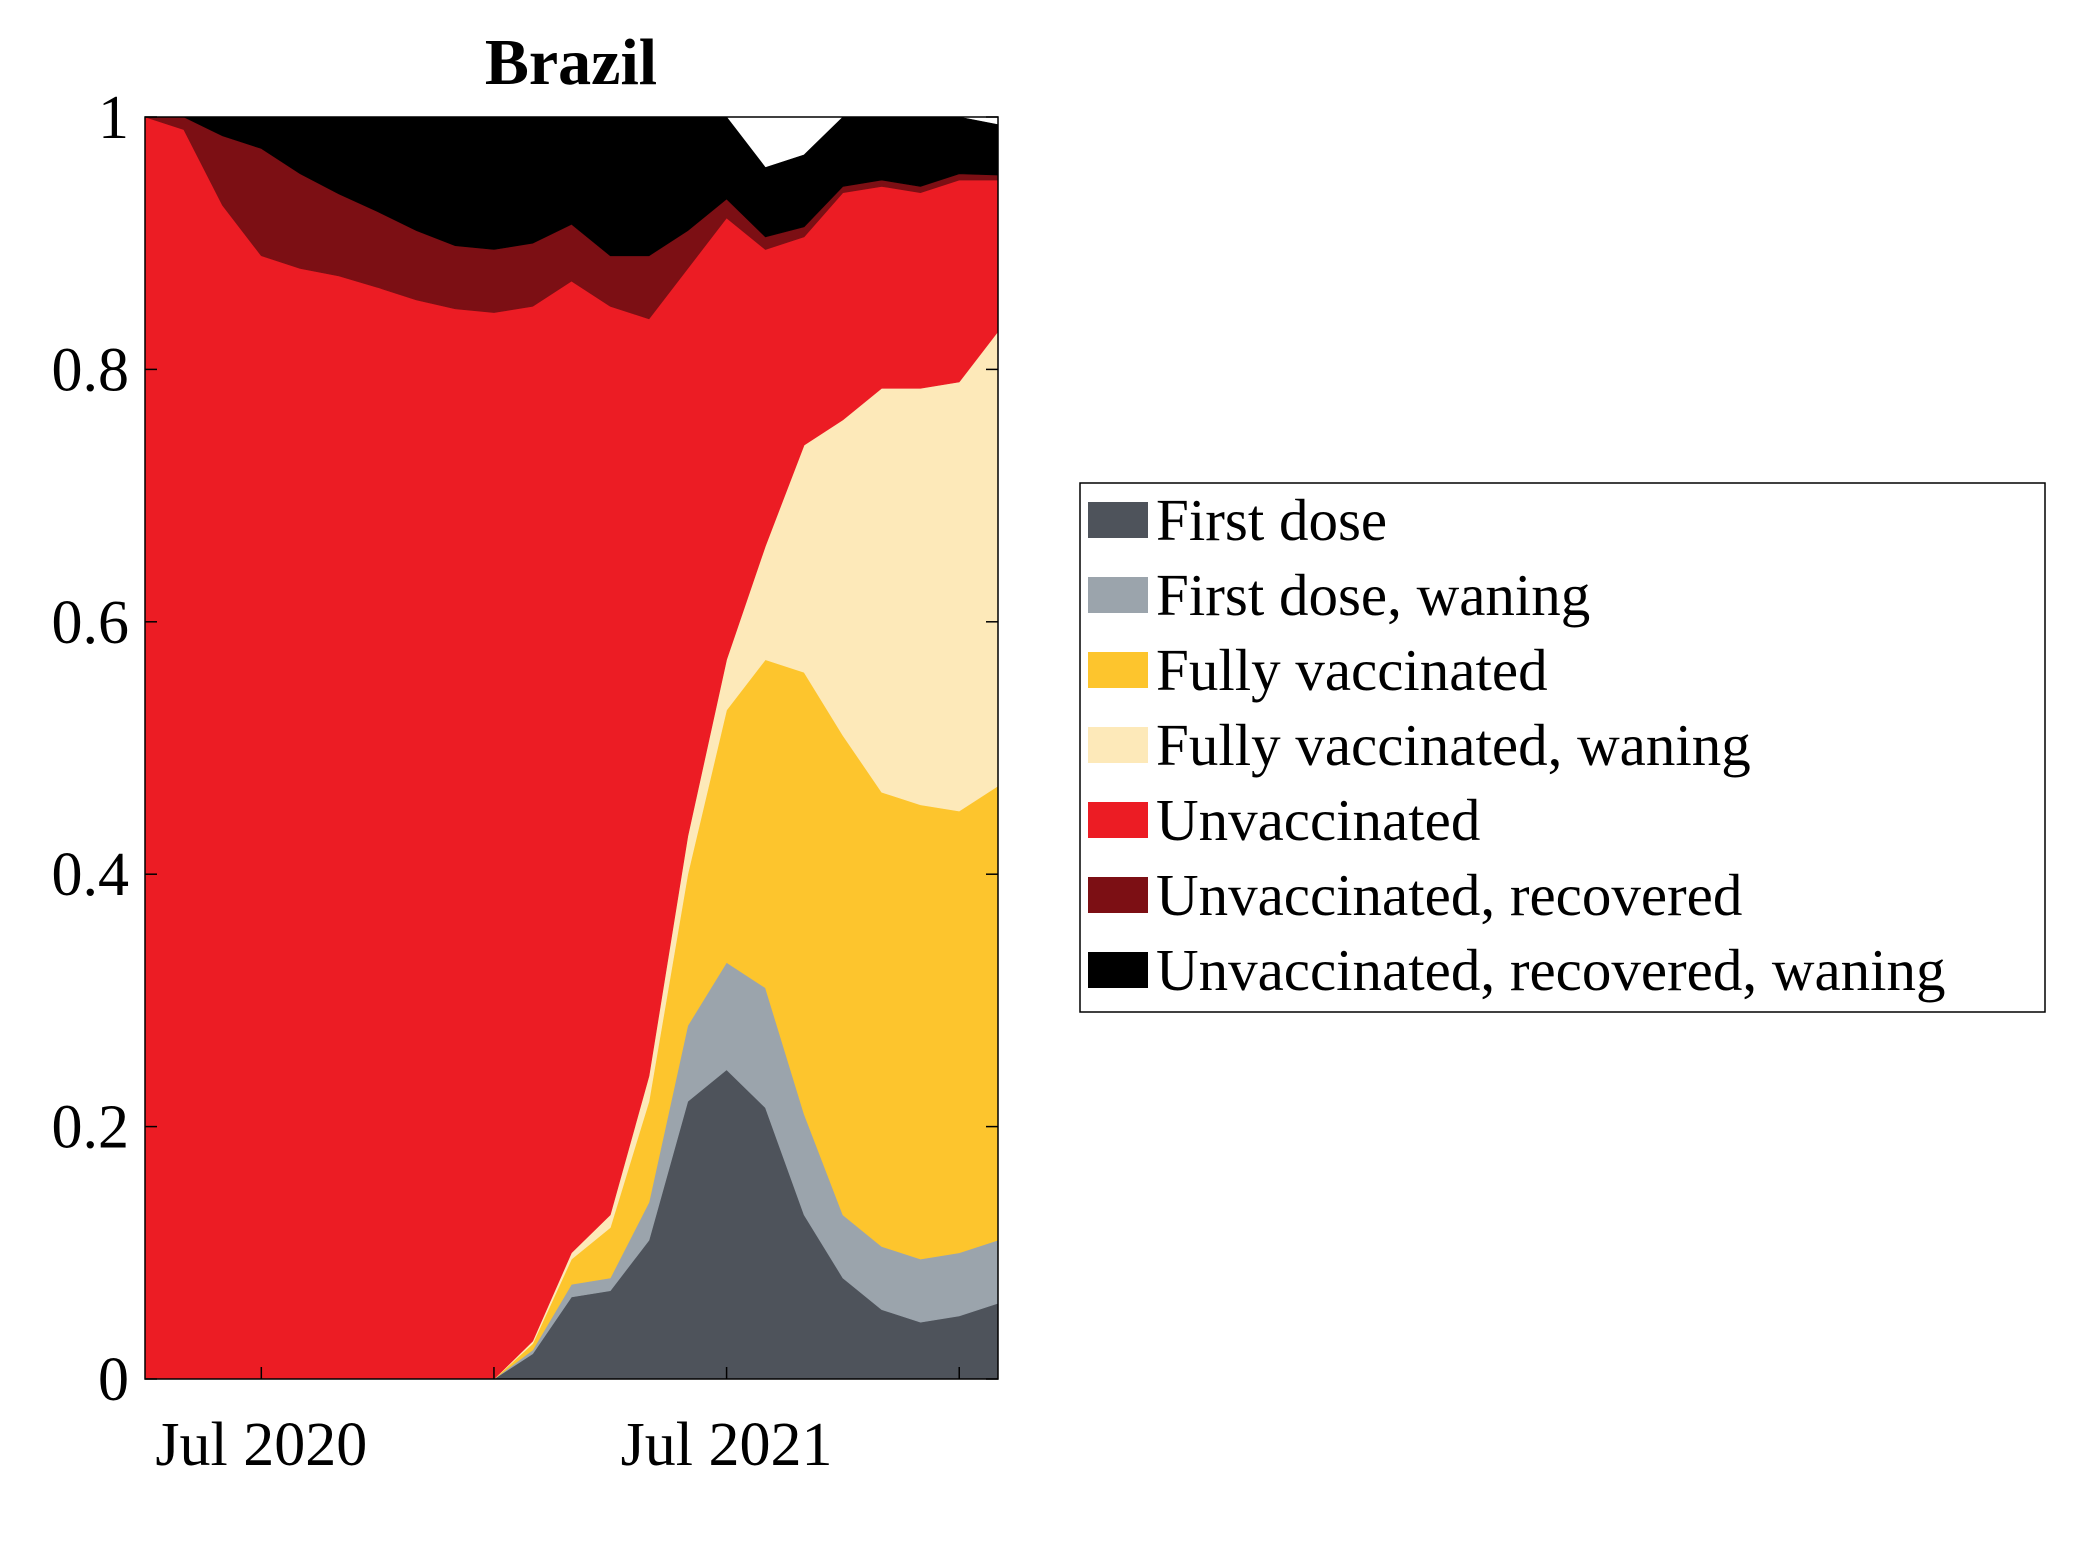  I want to click on legend-label: Fully vaccinated, so click(1352, 670).